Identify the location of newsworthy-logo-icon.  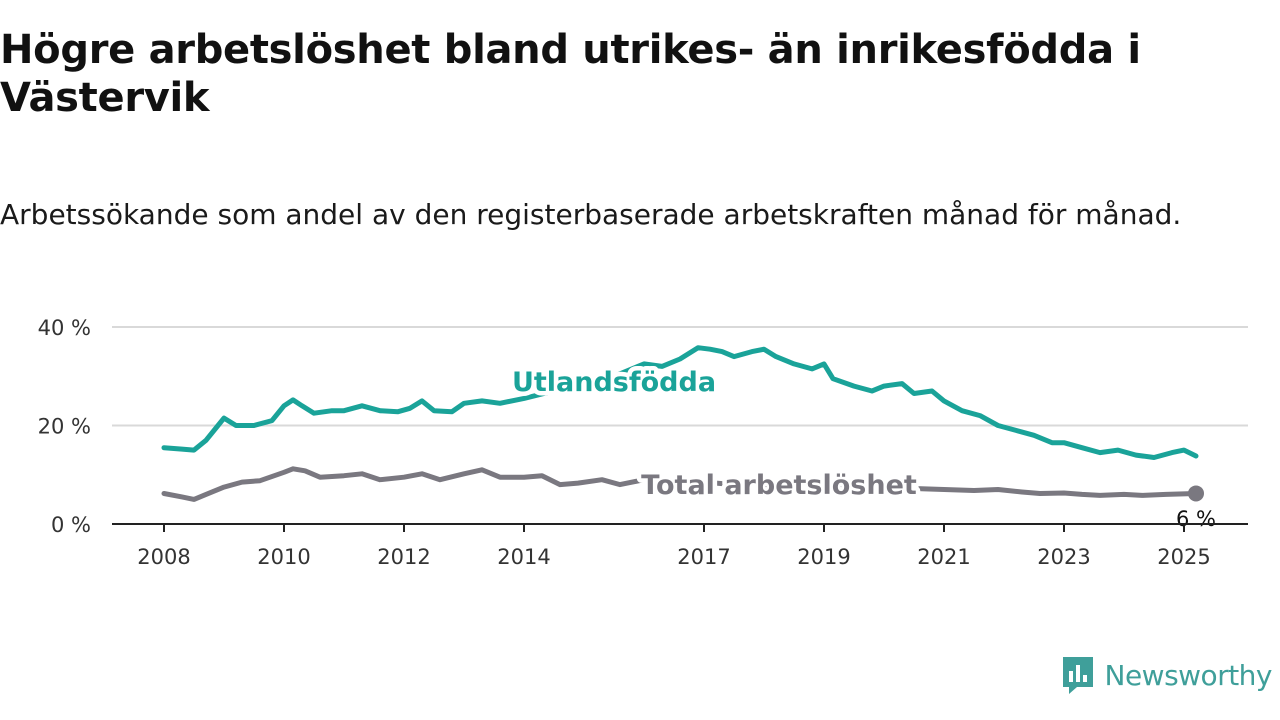
(1077, 675).